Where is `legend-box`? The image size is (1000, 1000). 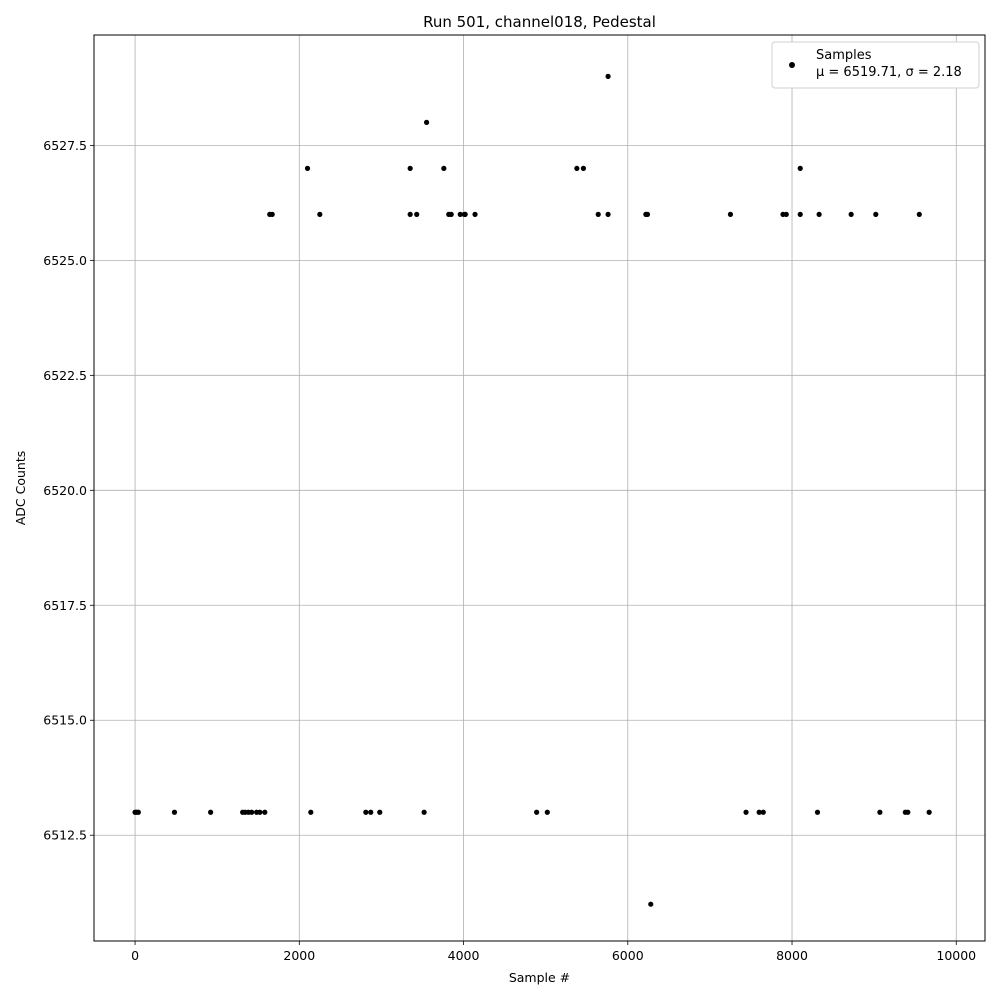 legend-box is located at coordinates (875, 65).